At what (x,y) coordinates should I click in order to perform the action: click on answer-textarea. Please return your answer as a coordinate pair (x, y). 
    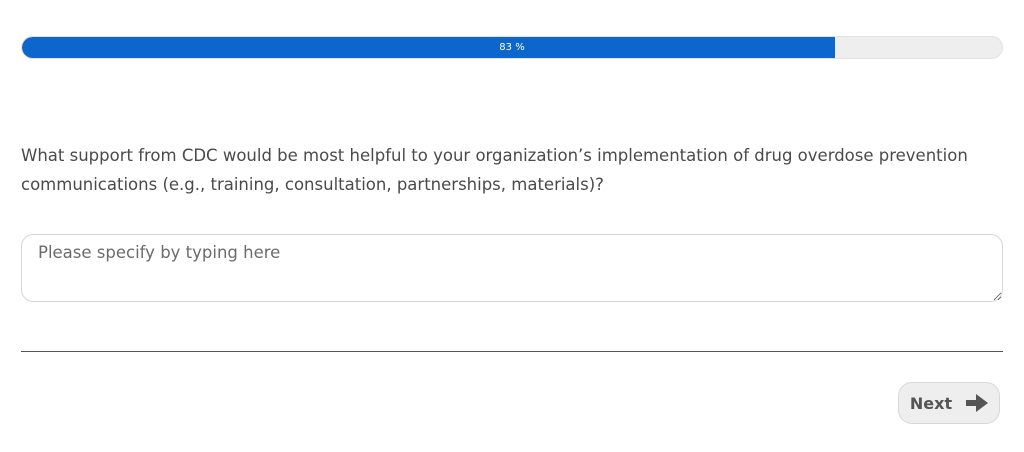
    Looking at the image, I should click on (512, 268).